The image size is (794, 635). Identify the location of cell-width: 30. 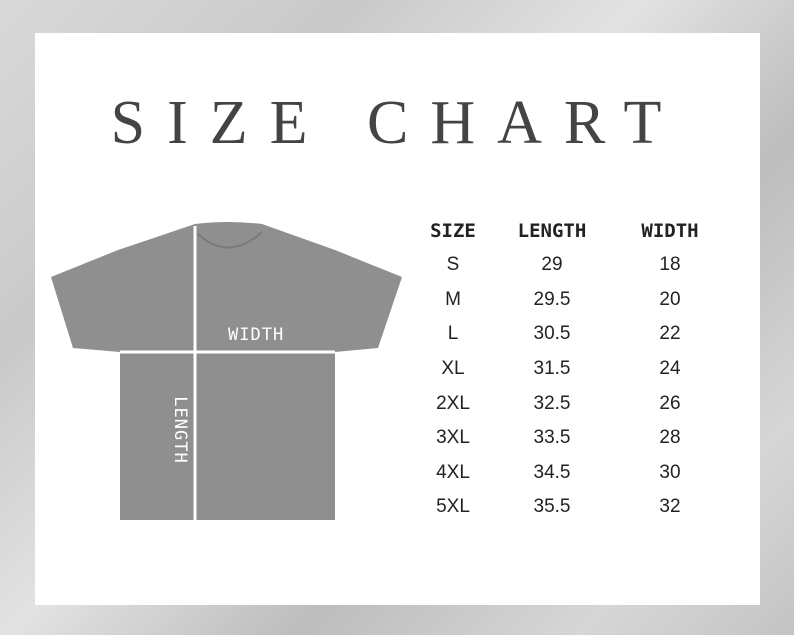
(670, 472).